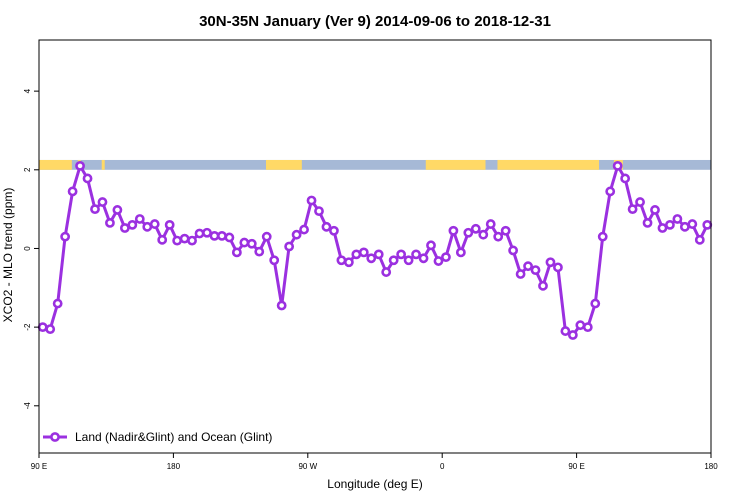  What do you see at coordinates (27, 406) in the screenshot?
I see `y-tick-label: -4` at bounding box center [27, 406].